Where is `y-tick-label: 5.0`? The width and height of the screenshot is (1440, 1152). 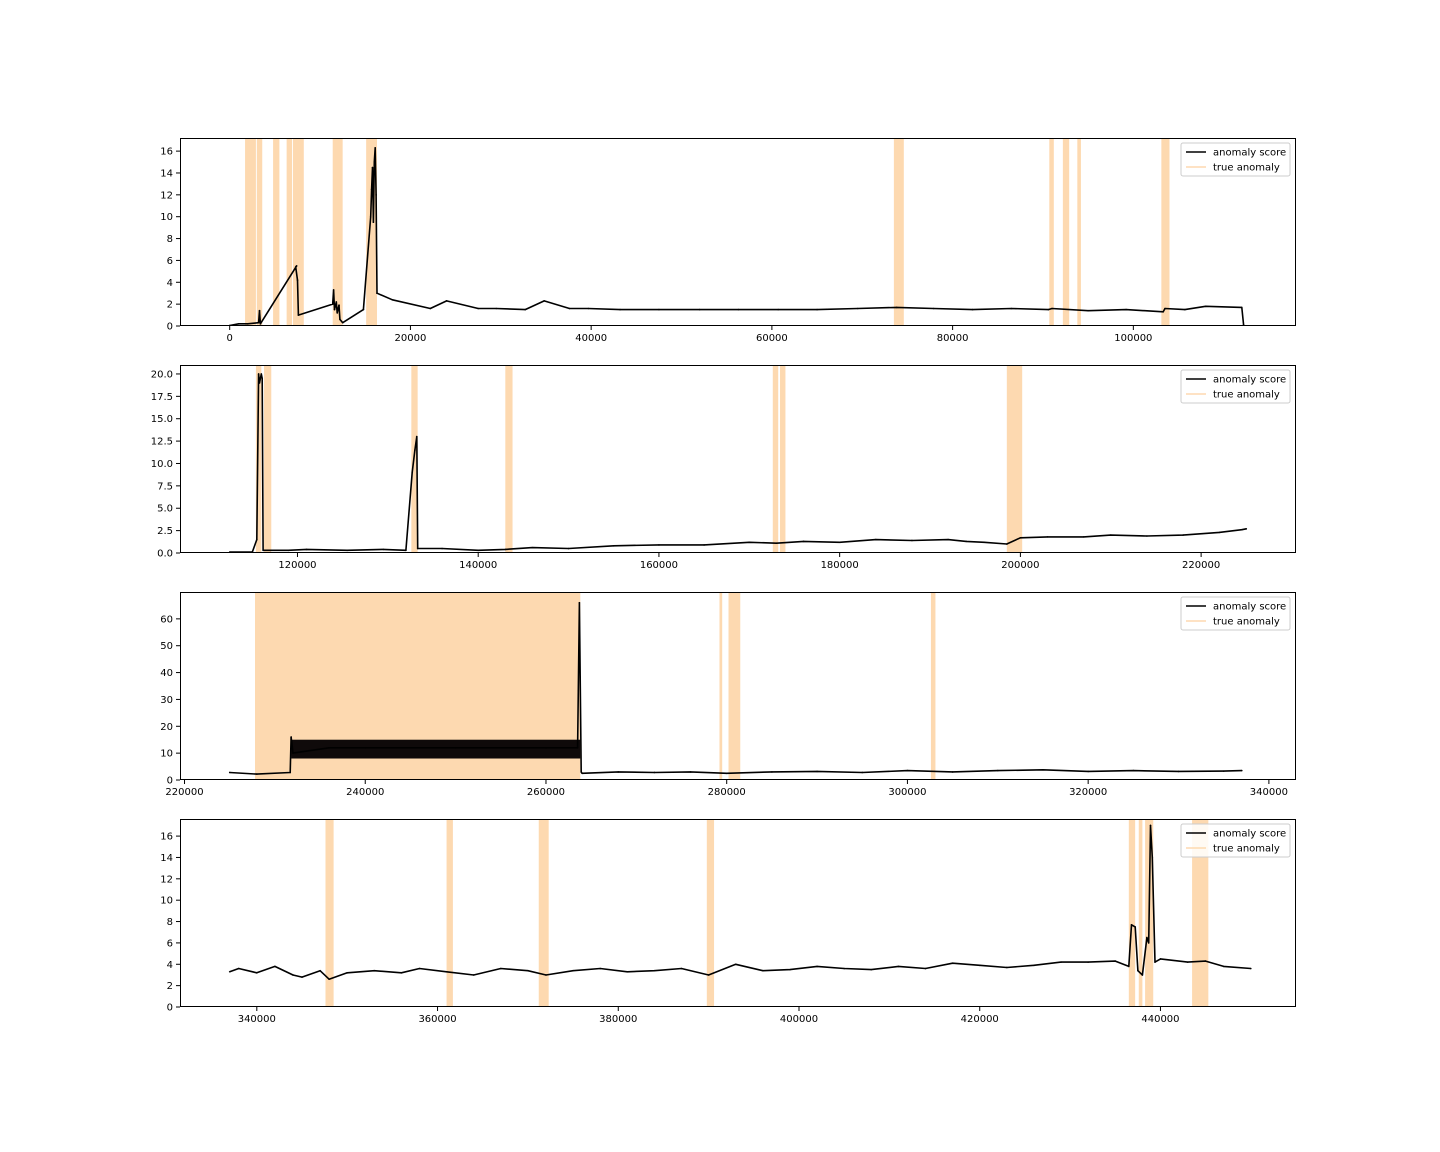 y-tick-label: 5.0 is located at coordinates (165, 509).